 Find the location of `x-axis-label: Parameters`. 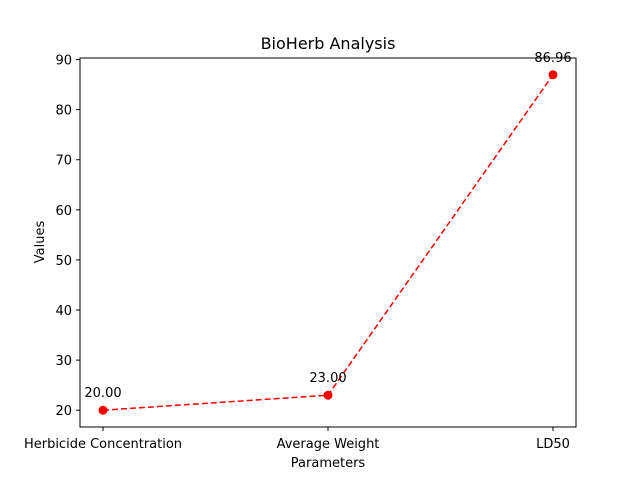

x-axis-label: Parameters is located at coordinates (328, 463).